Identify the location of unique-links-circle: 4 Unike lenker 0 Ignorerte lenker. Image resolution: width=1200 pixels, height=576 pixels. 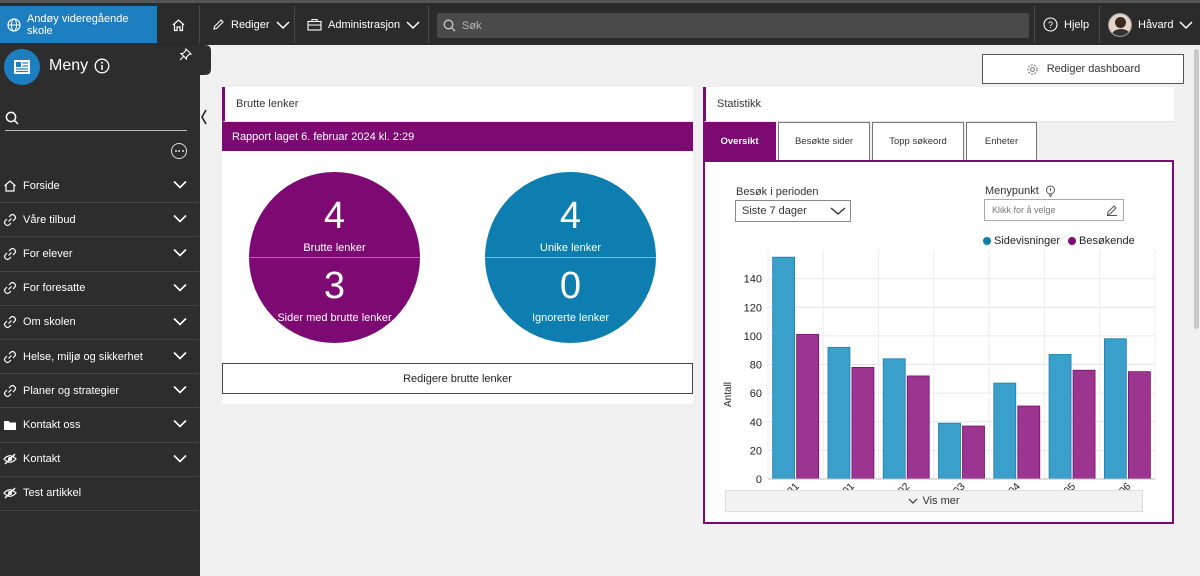
(570, 257).